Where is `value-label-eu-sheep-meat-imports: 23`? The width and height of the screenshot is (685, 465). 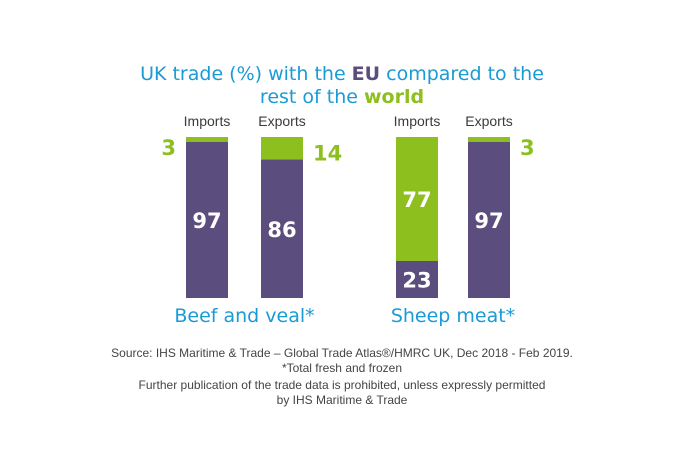
value-label-eu-sheep-meat-imports: 23 is located at coordinates (416, 280).